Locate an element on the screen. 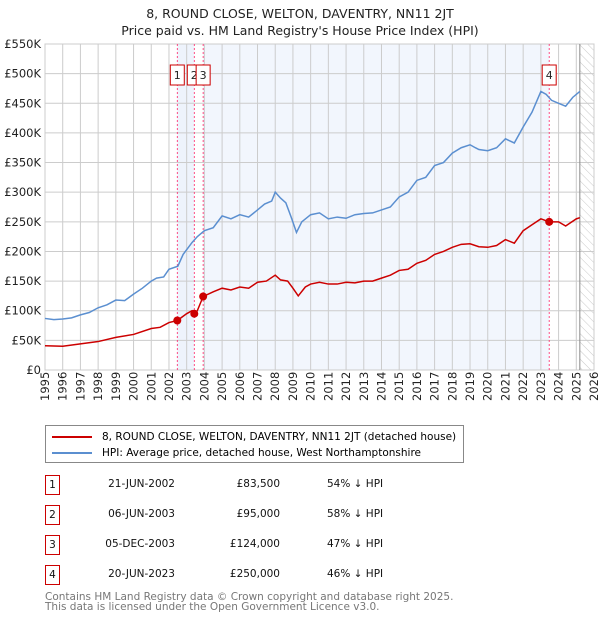  x-tick-label: 2025 is located at coordinates (576, 386).